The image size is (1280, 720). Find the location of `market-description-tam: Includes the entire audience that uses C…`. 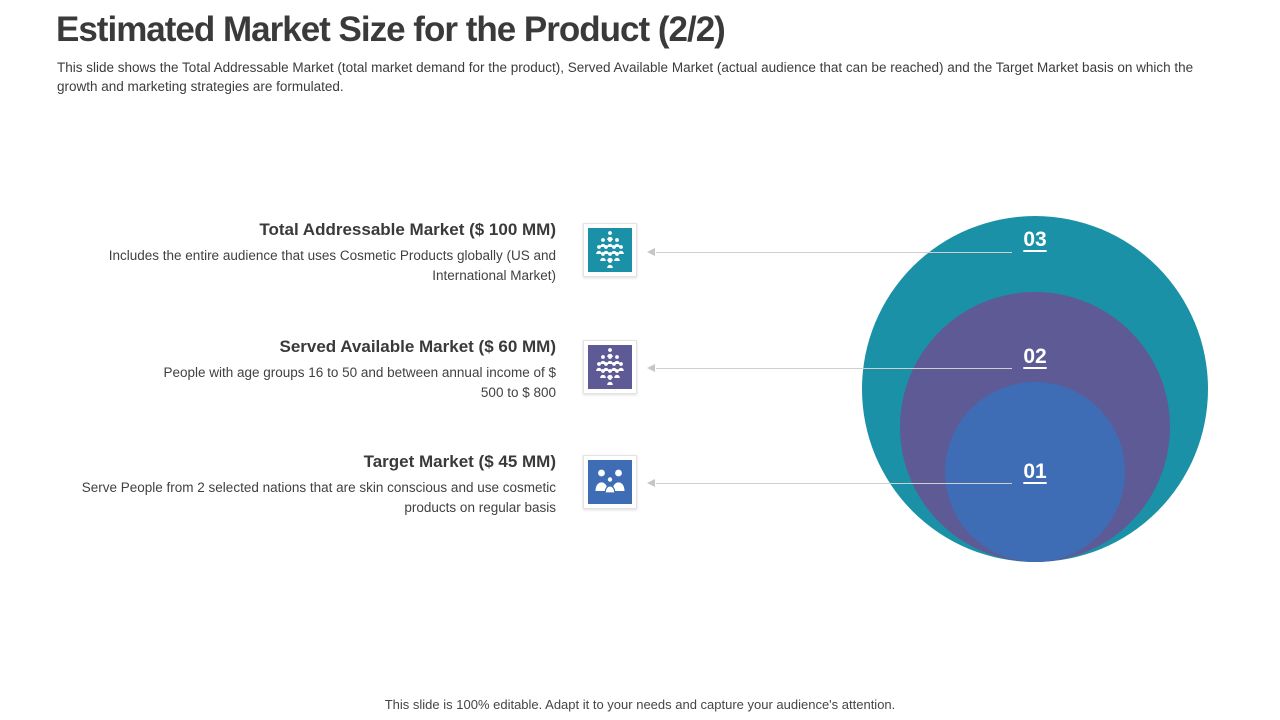

market-description-tam: Includes the entire audience that uses C… is located at coordinates (332, 265).